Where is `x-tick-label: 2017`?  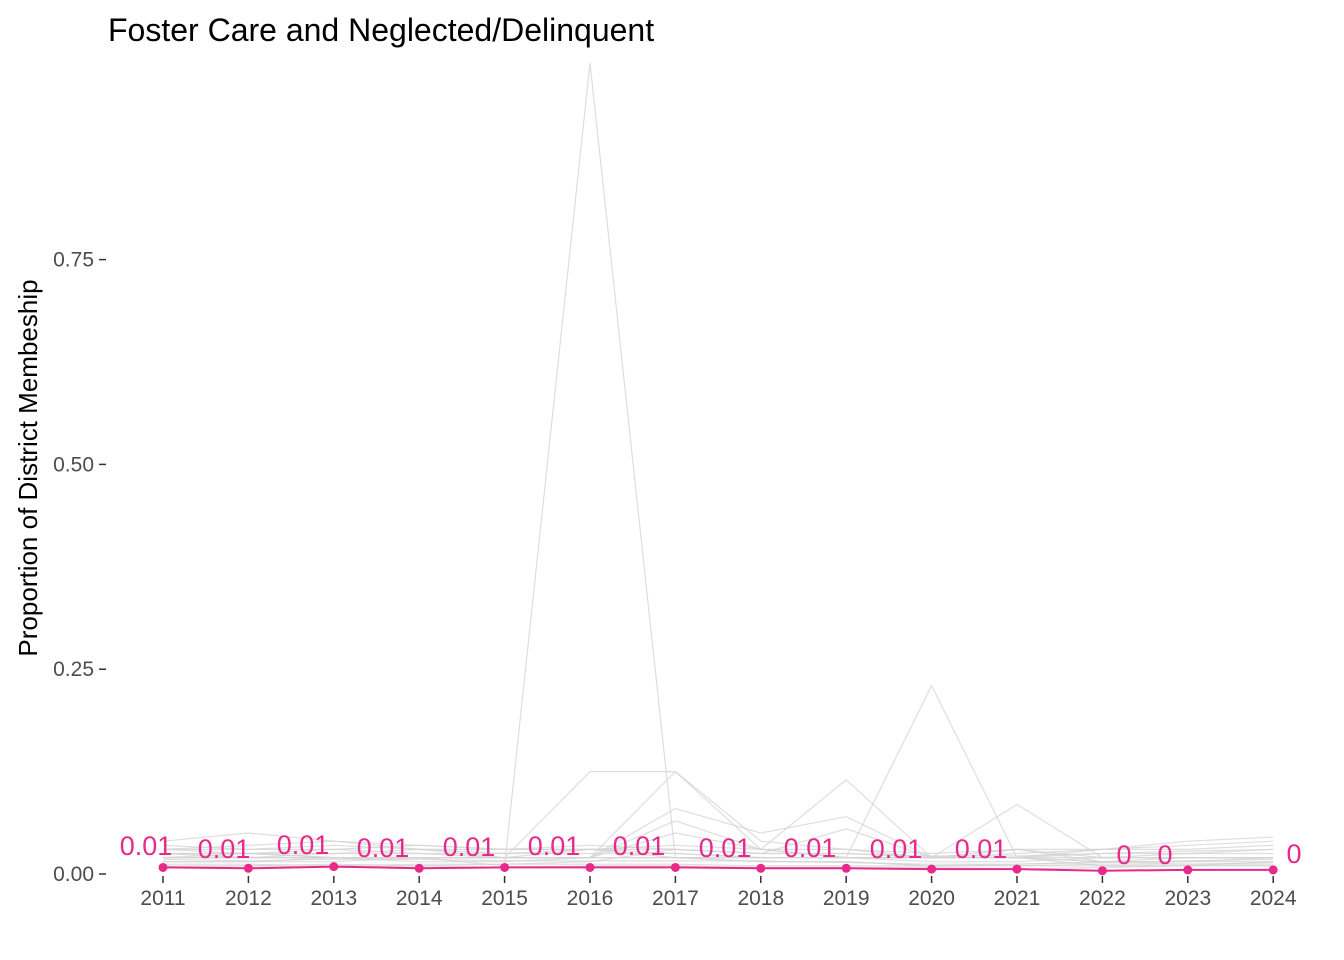 x-tick-label: 2017 is located at coordinates (675, 898).